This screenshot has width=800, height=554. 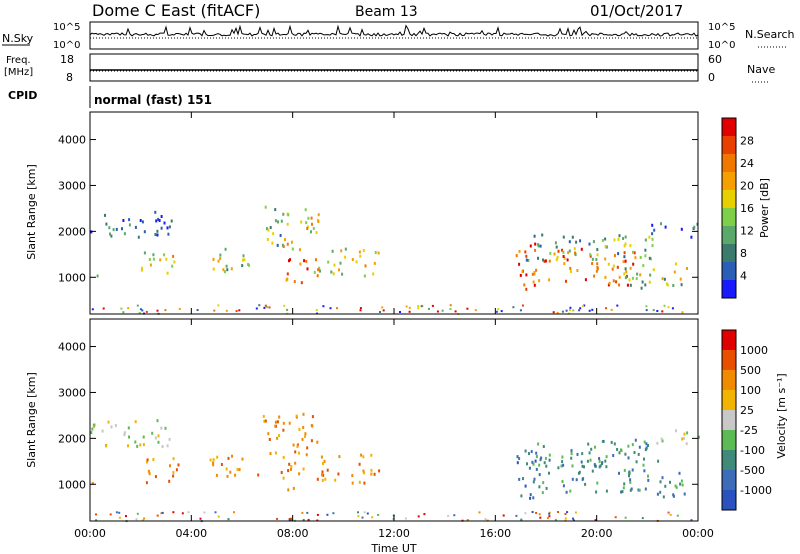 What do you see at coordinates (22, 95) in the screenshot?
I see `cpid-label: CPID` at bounding box center [22, 95].